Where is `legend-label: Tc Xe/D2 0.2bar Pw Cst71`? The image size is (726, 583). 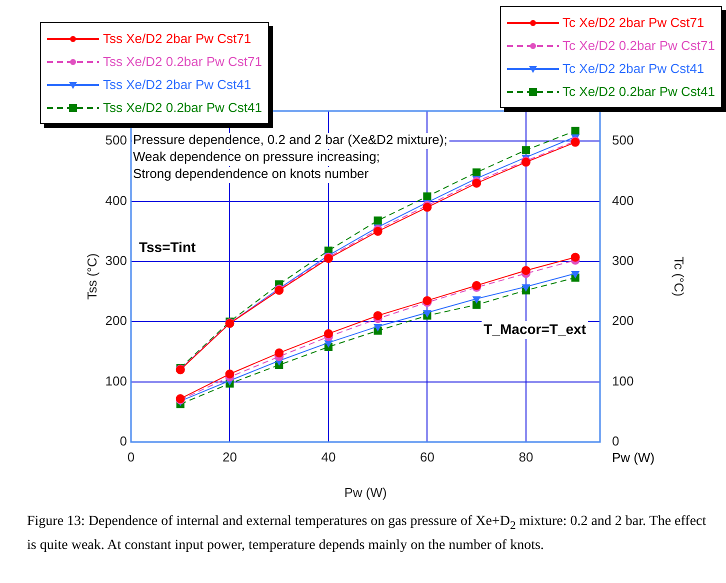 legend-label: Tc Xe/D2 0.2bar Pw Cst71 is located at coordinates (638, 45).